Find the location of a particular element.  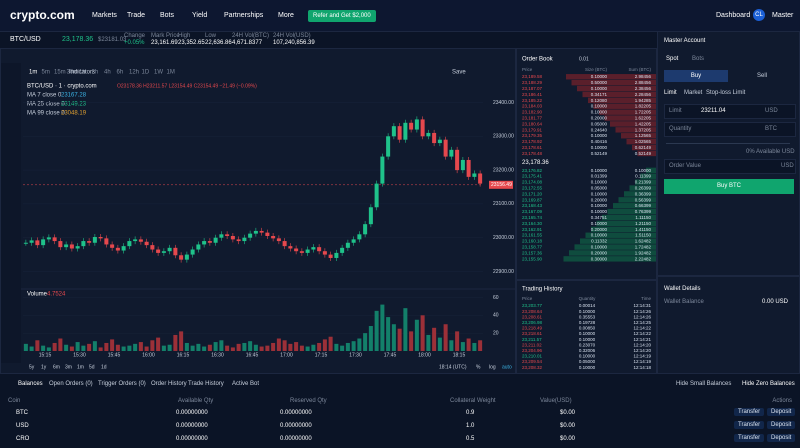

interval: 1W is located at coordinates (158, 73).